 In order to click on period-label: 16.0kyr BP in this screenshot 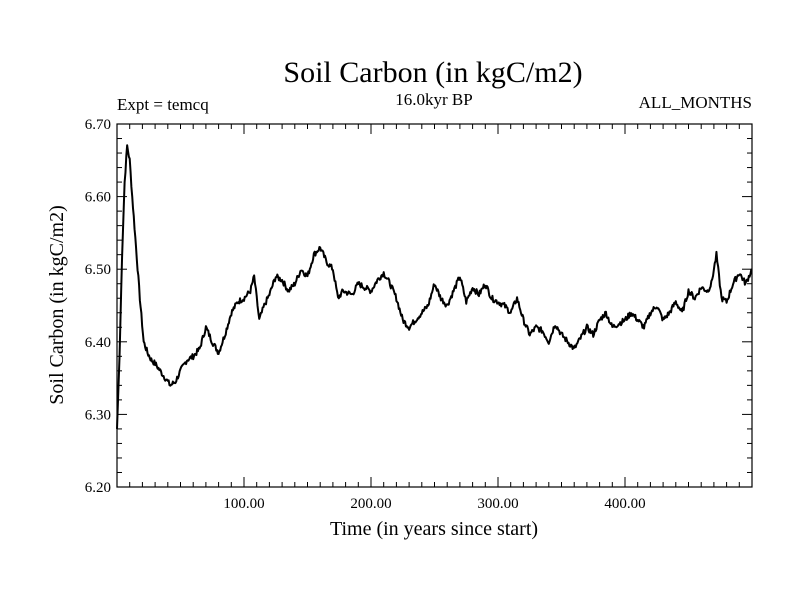, I will do `click(433, 99)`.